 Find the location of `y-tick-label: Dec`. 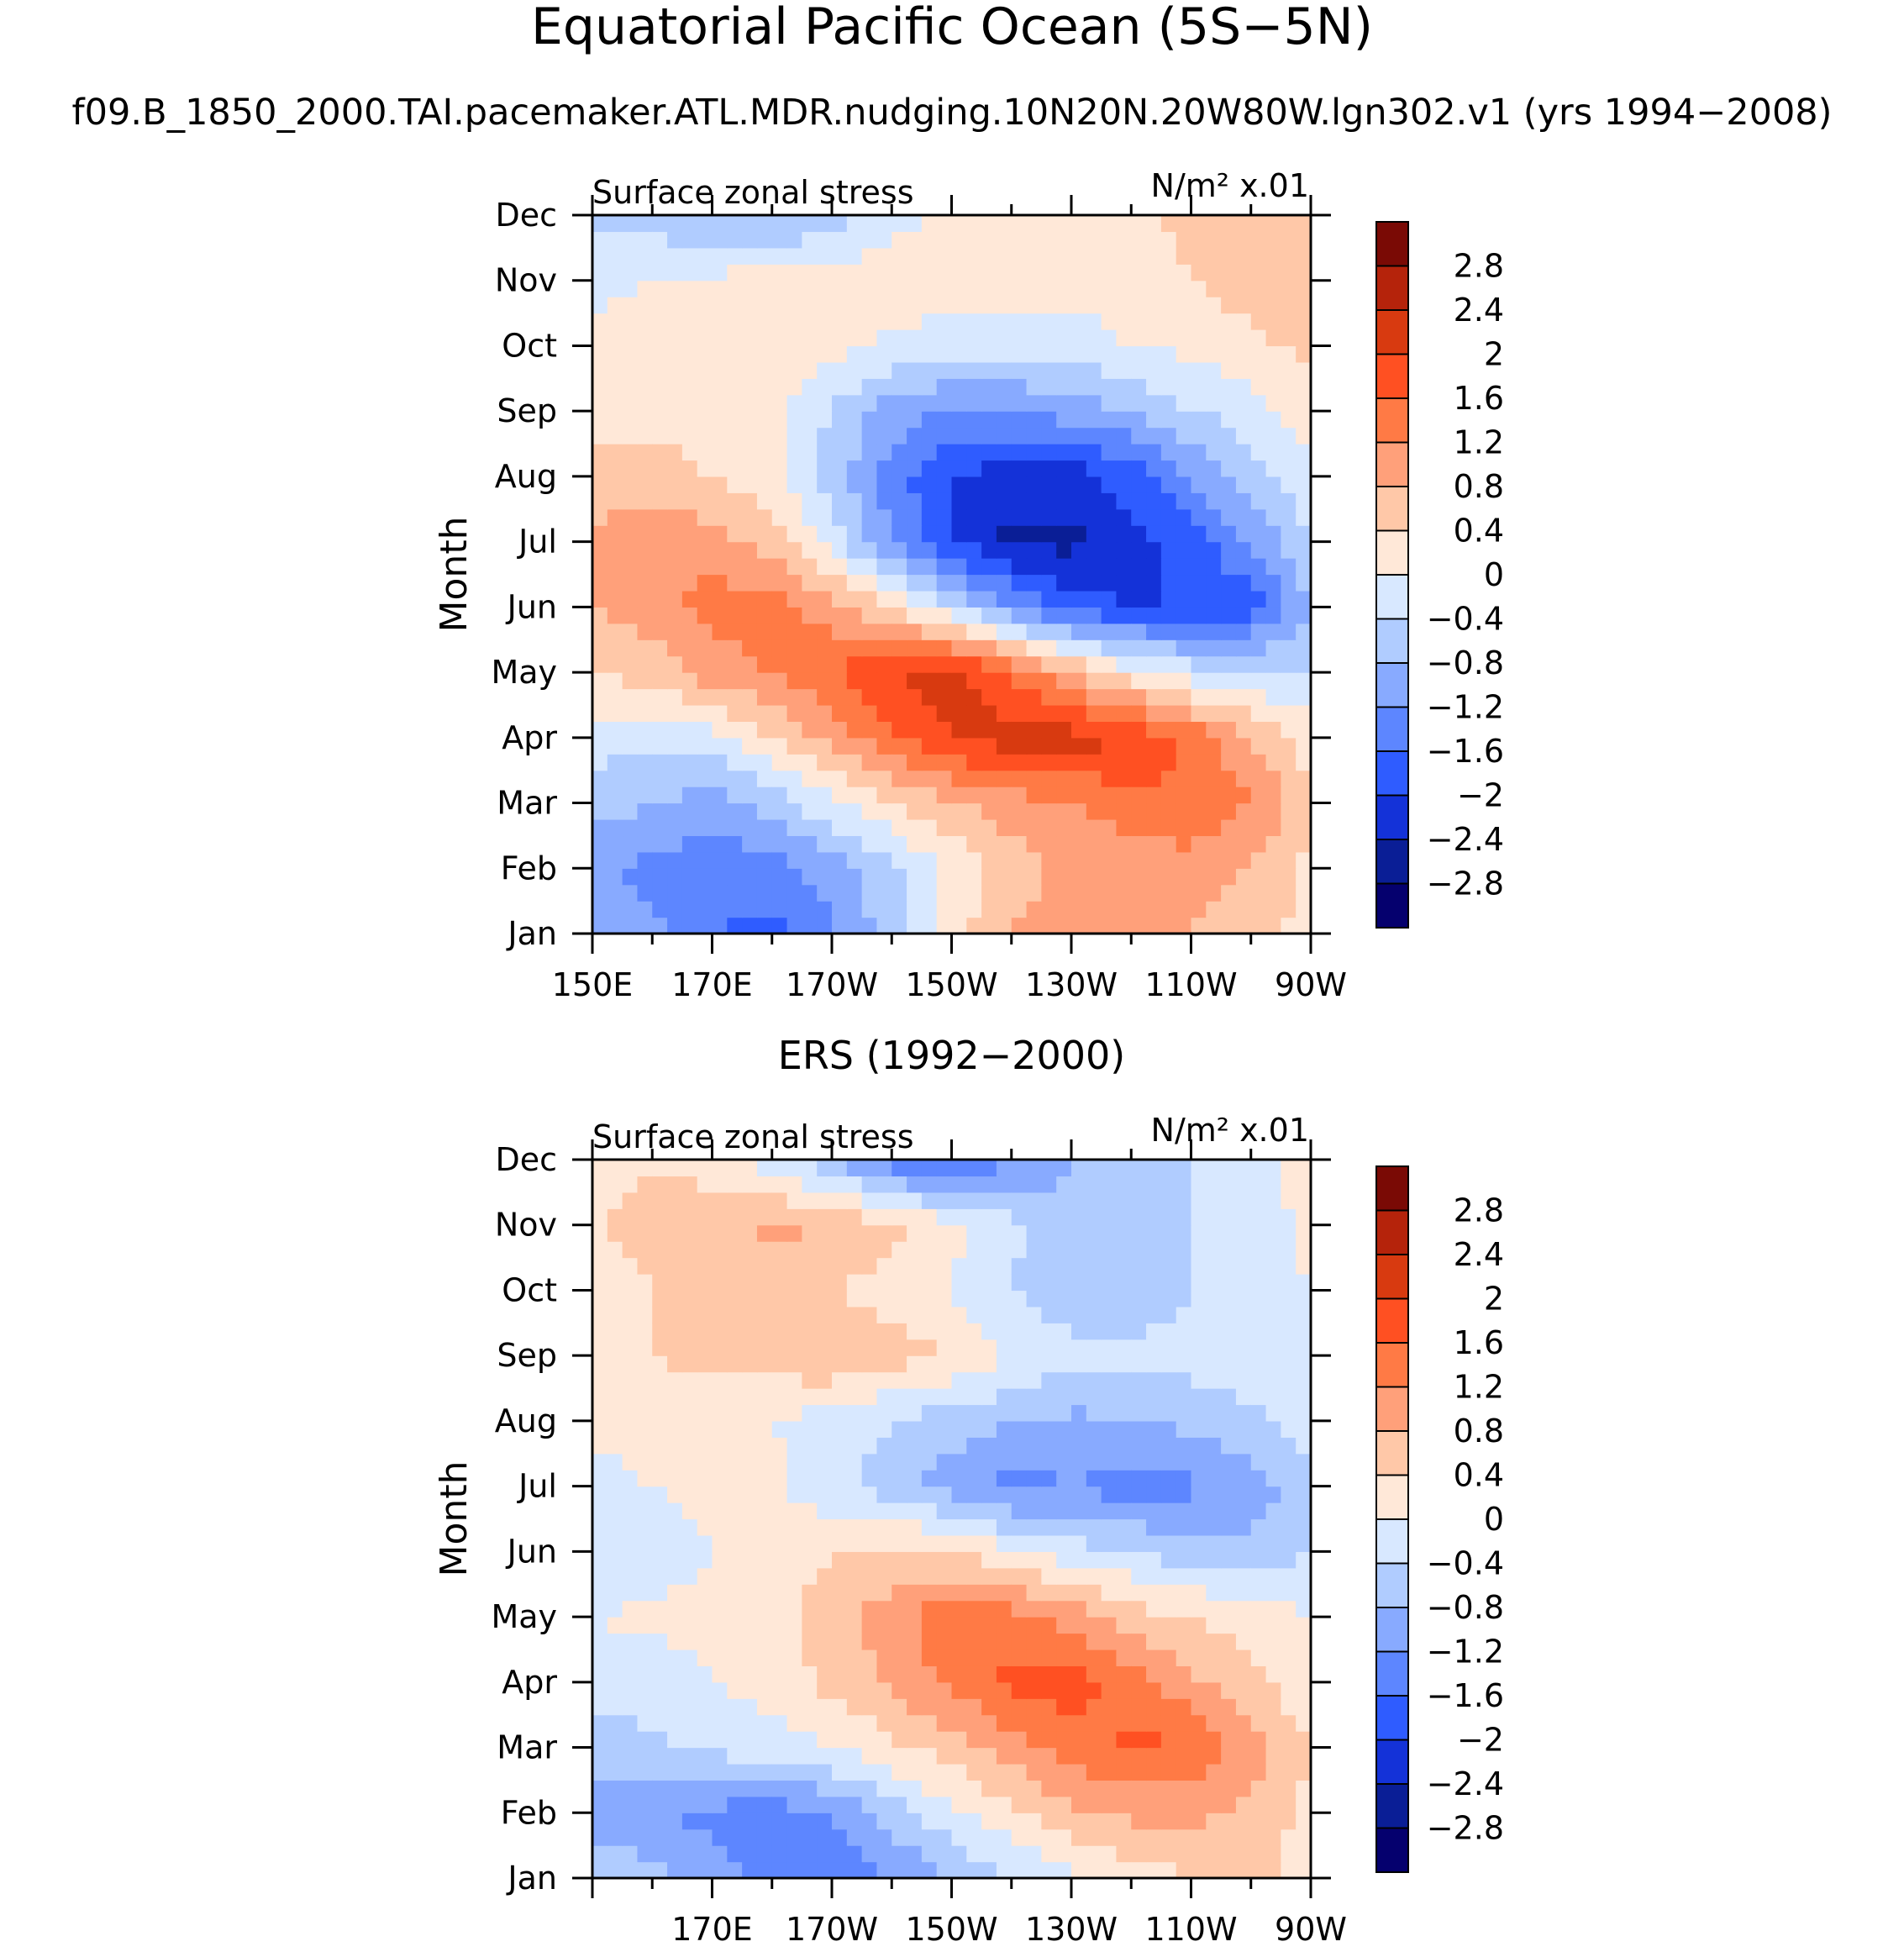

y-tick-label: Dec is located at coordinates (526, 1159).